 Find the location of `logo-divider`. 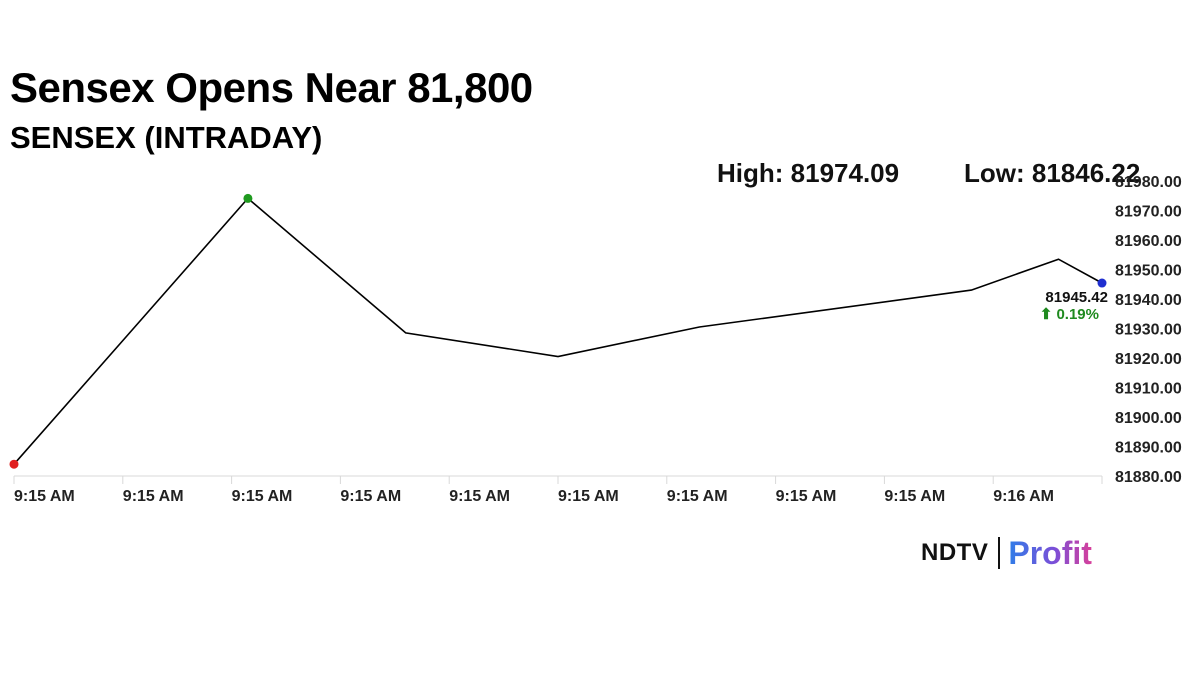

logo-divider is located at coordinates (999, 553).